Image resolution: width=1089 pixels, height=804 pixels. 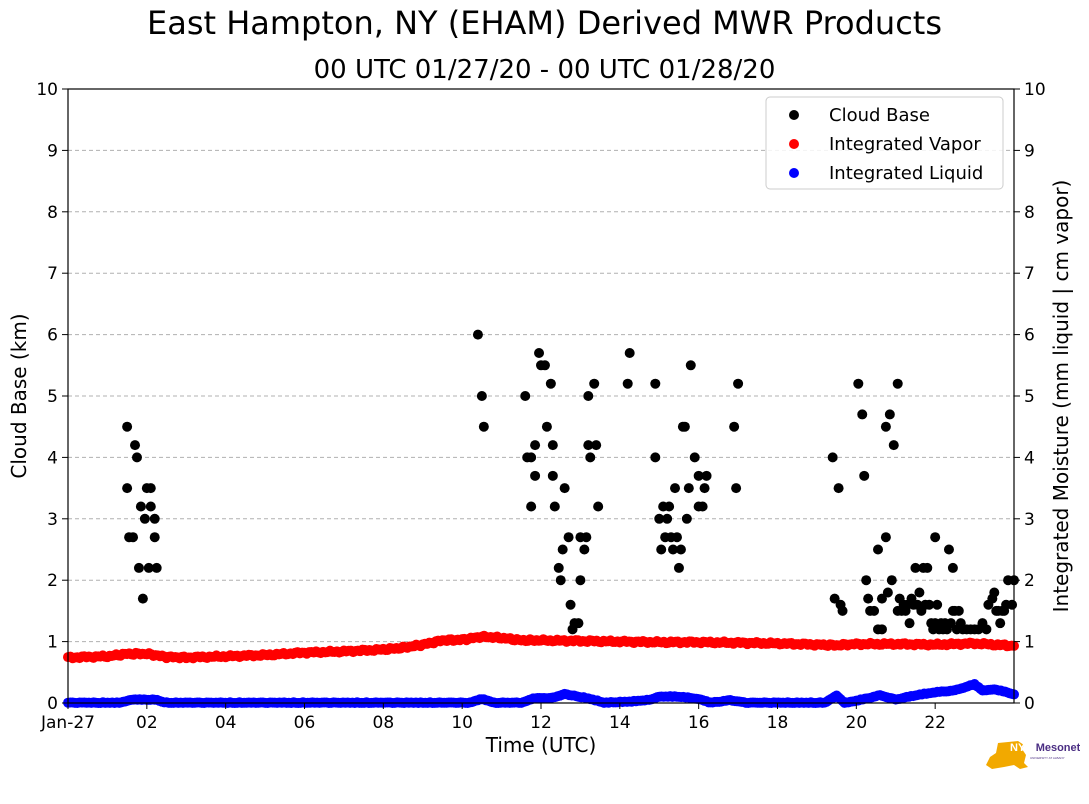 What do you see at coordinates (226, 723) in the screenshot?
I see `x-tick-label: 04` at bounding box center [226, 723].